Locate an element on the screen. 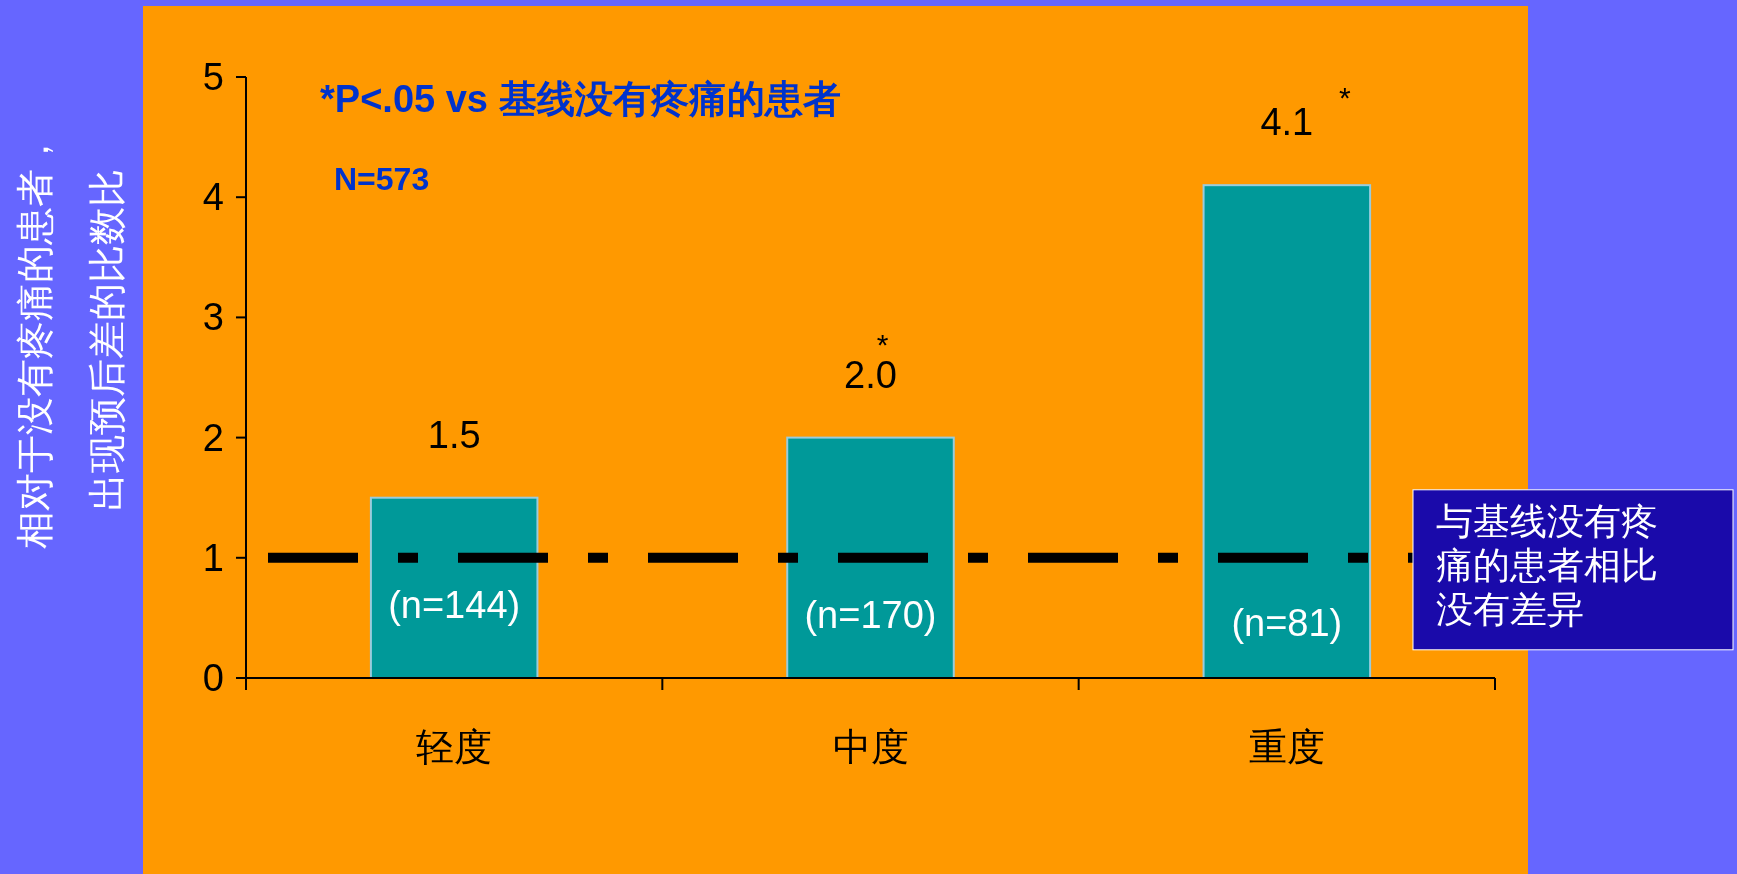 The image size is (1737, 874). x-tick-label: 中度 is located at coordinates (870, 747).